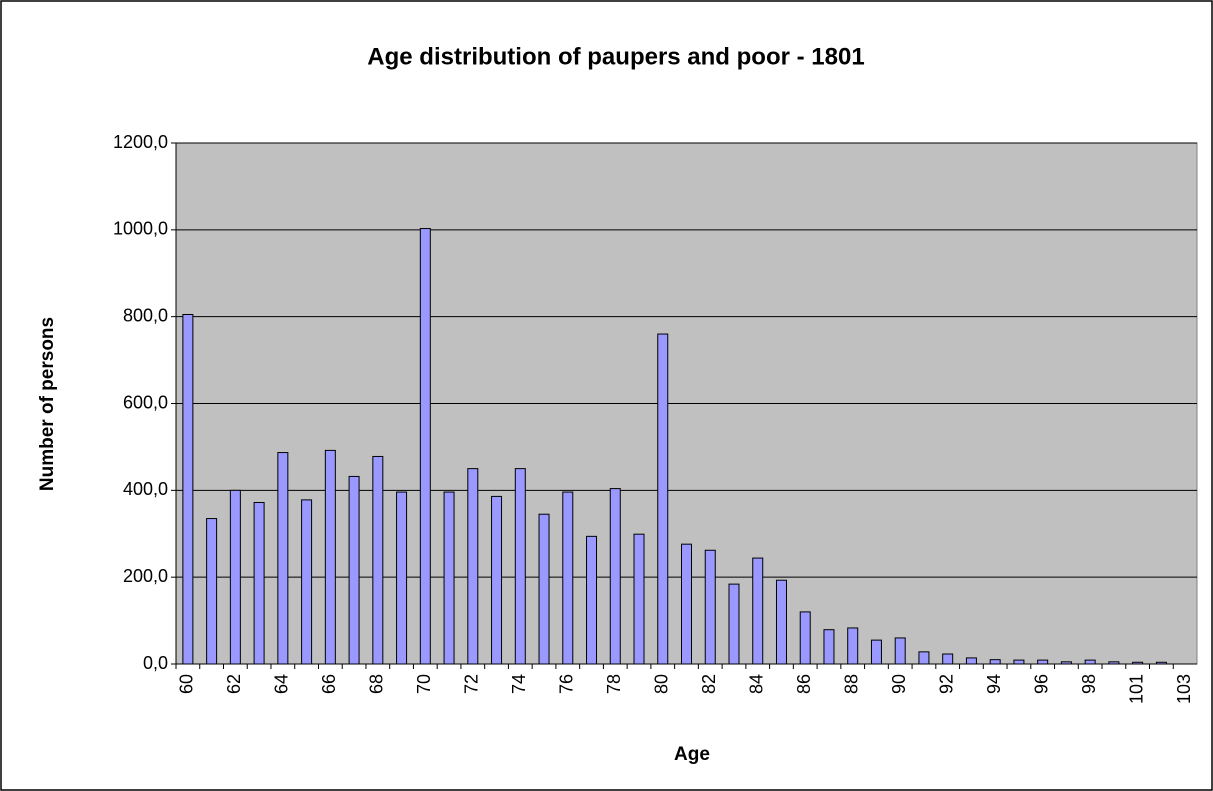 Image resolution: width=1213 pixels, height=791 pixels. I want to click on x-tick-label: 78, so click(614, 684).